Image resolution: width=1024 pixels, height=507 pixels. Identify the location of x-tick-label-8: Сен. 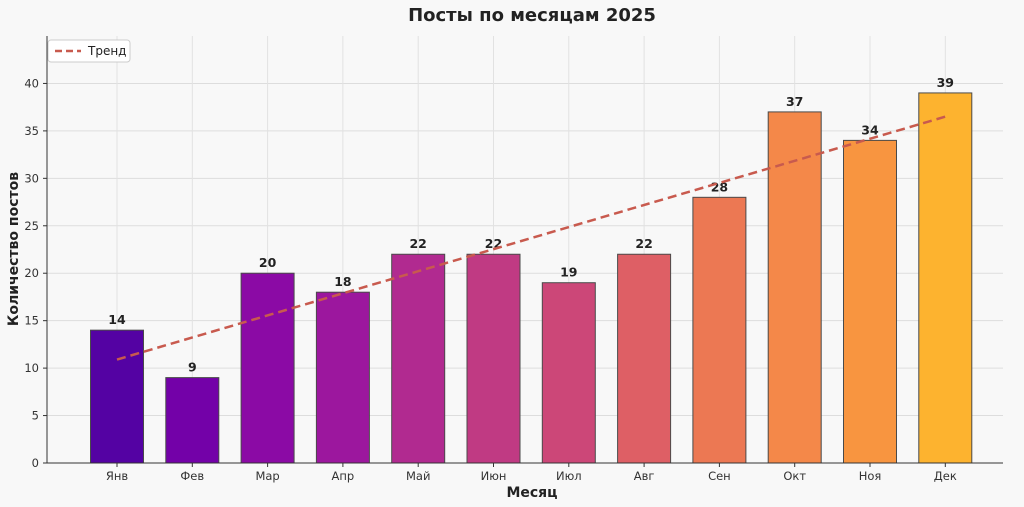
(719, 476).